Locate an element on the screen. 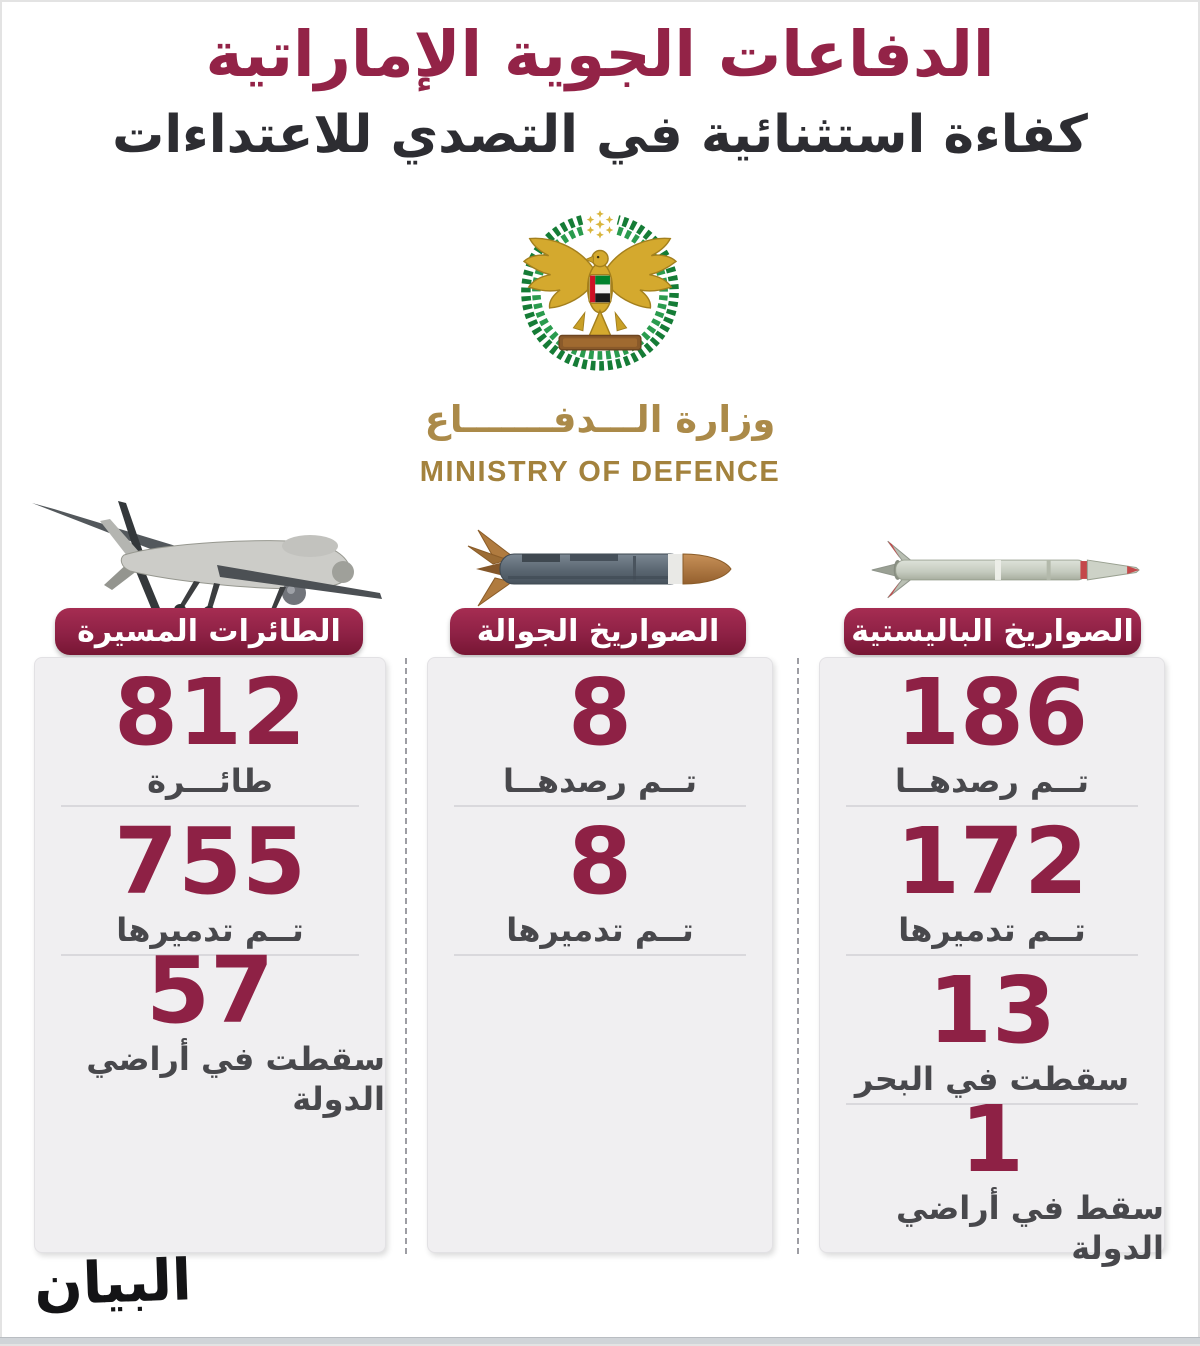  stat-ballistic-destroyed: 172 تــم تدميرها is located at coordinates (992, 880).